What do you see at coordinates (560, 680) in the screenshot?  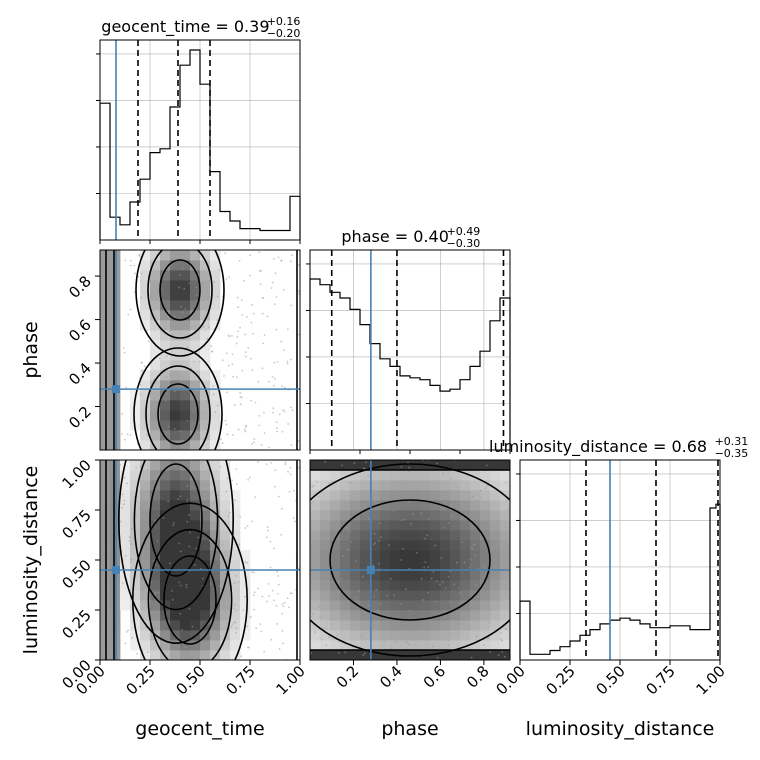 I see `x-tick-label-luminosity_distance: 0.25` at bounding box center [560, 680].